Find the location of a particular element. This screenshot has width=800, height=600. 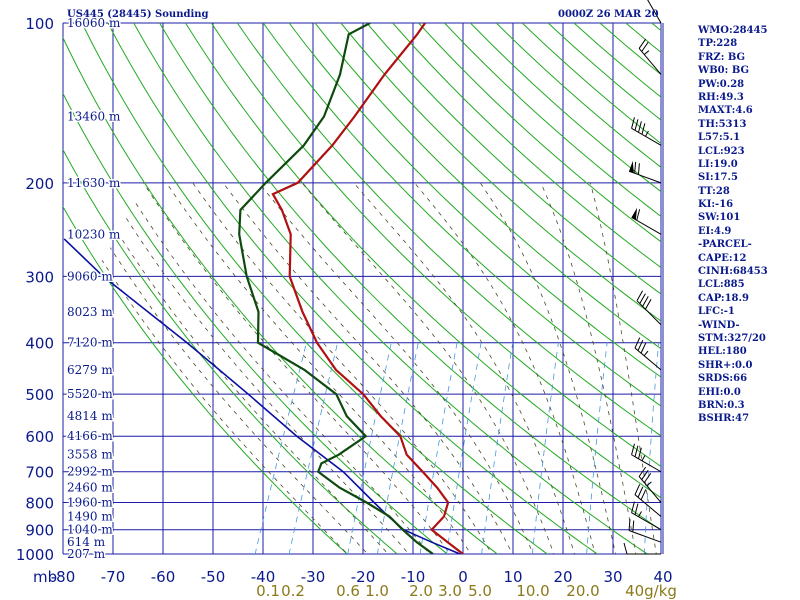

mixing-ratio-label: 3.0 is located at coordinates (450, 591).